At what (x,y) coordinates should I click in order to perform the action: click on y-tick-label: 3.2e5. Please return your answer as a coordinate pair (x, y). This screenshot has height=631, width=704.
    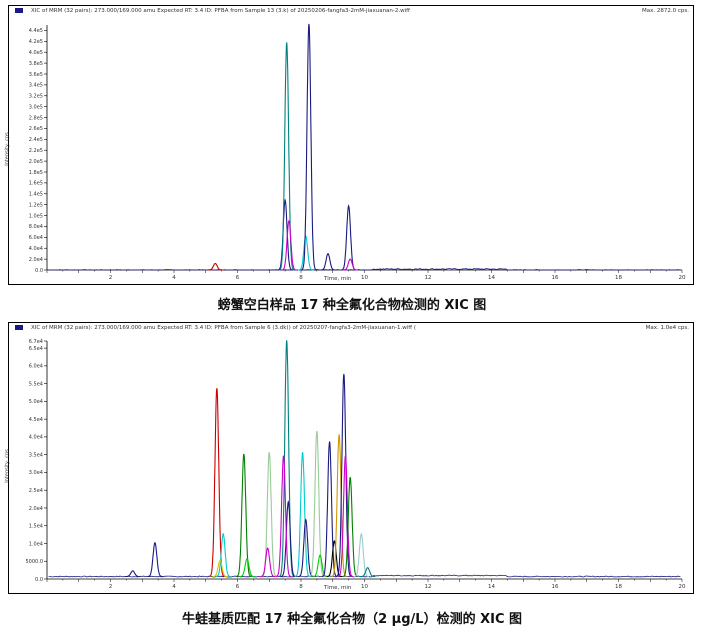
    Looking at the image, I should click on (36, 97).